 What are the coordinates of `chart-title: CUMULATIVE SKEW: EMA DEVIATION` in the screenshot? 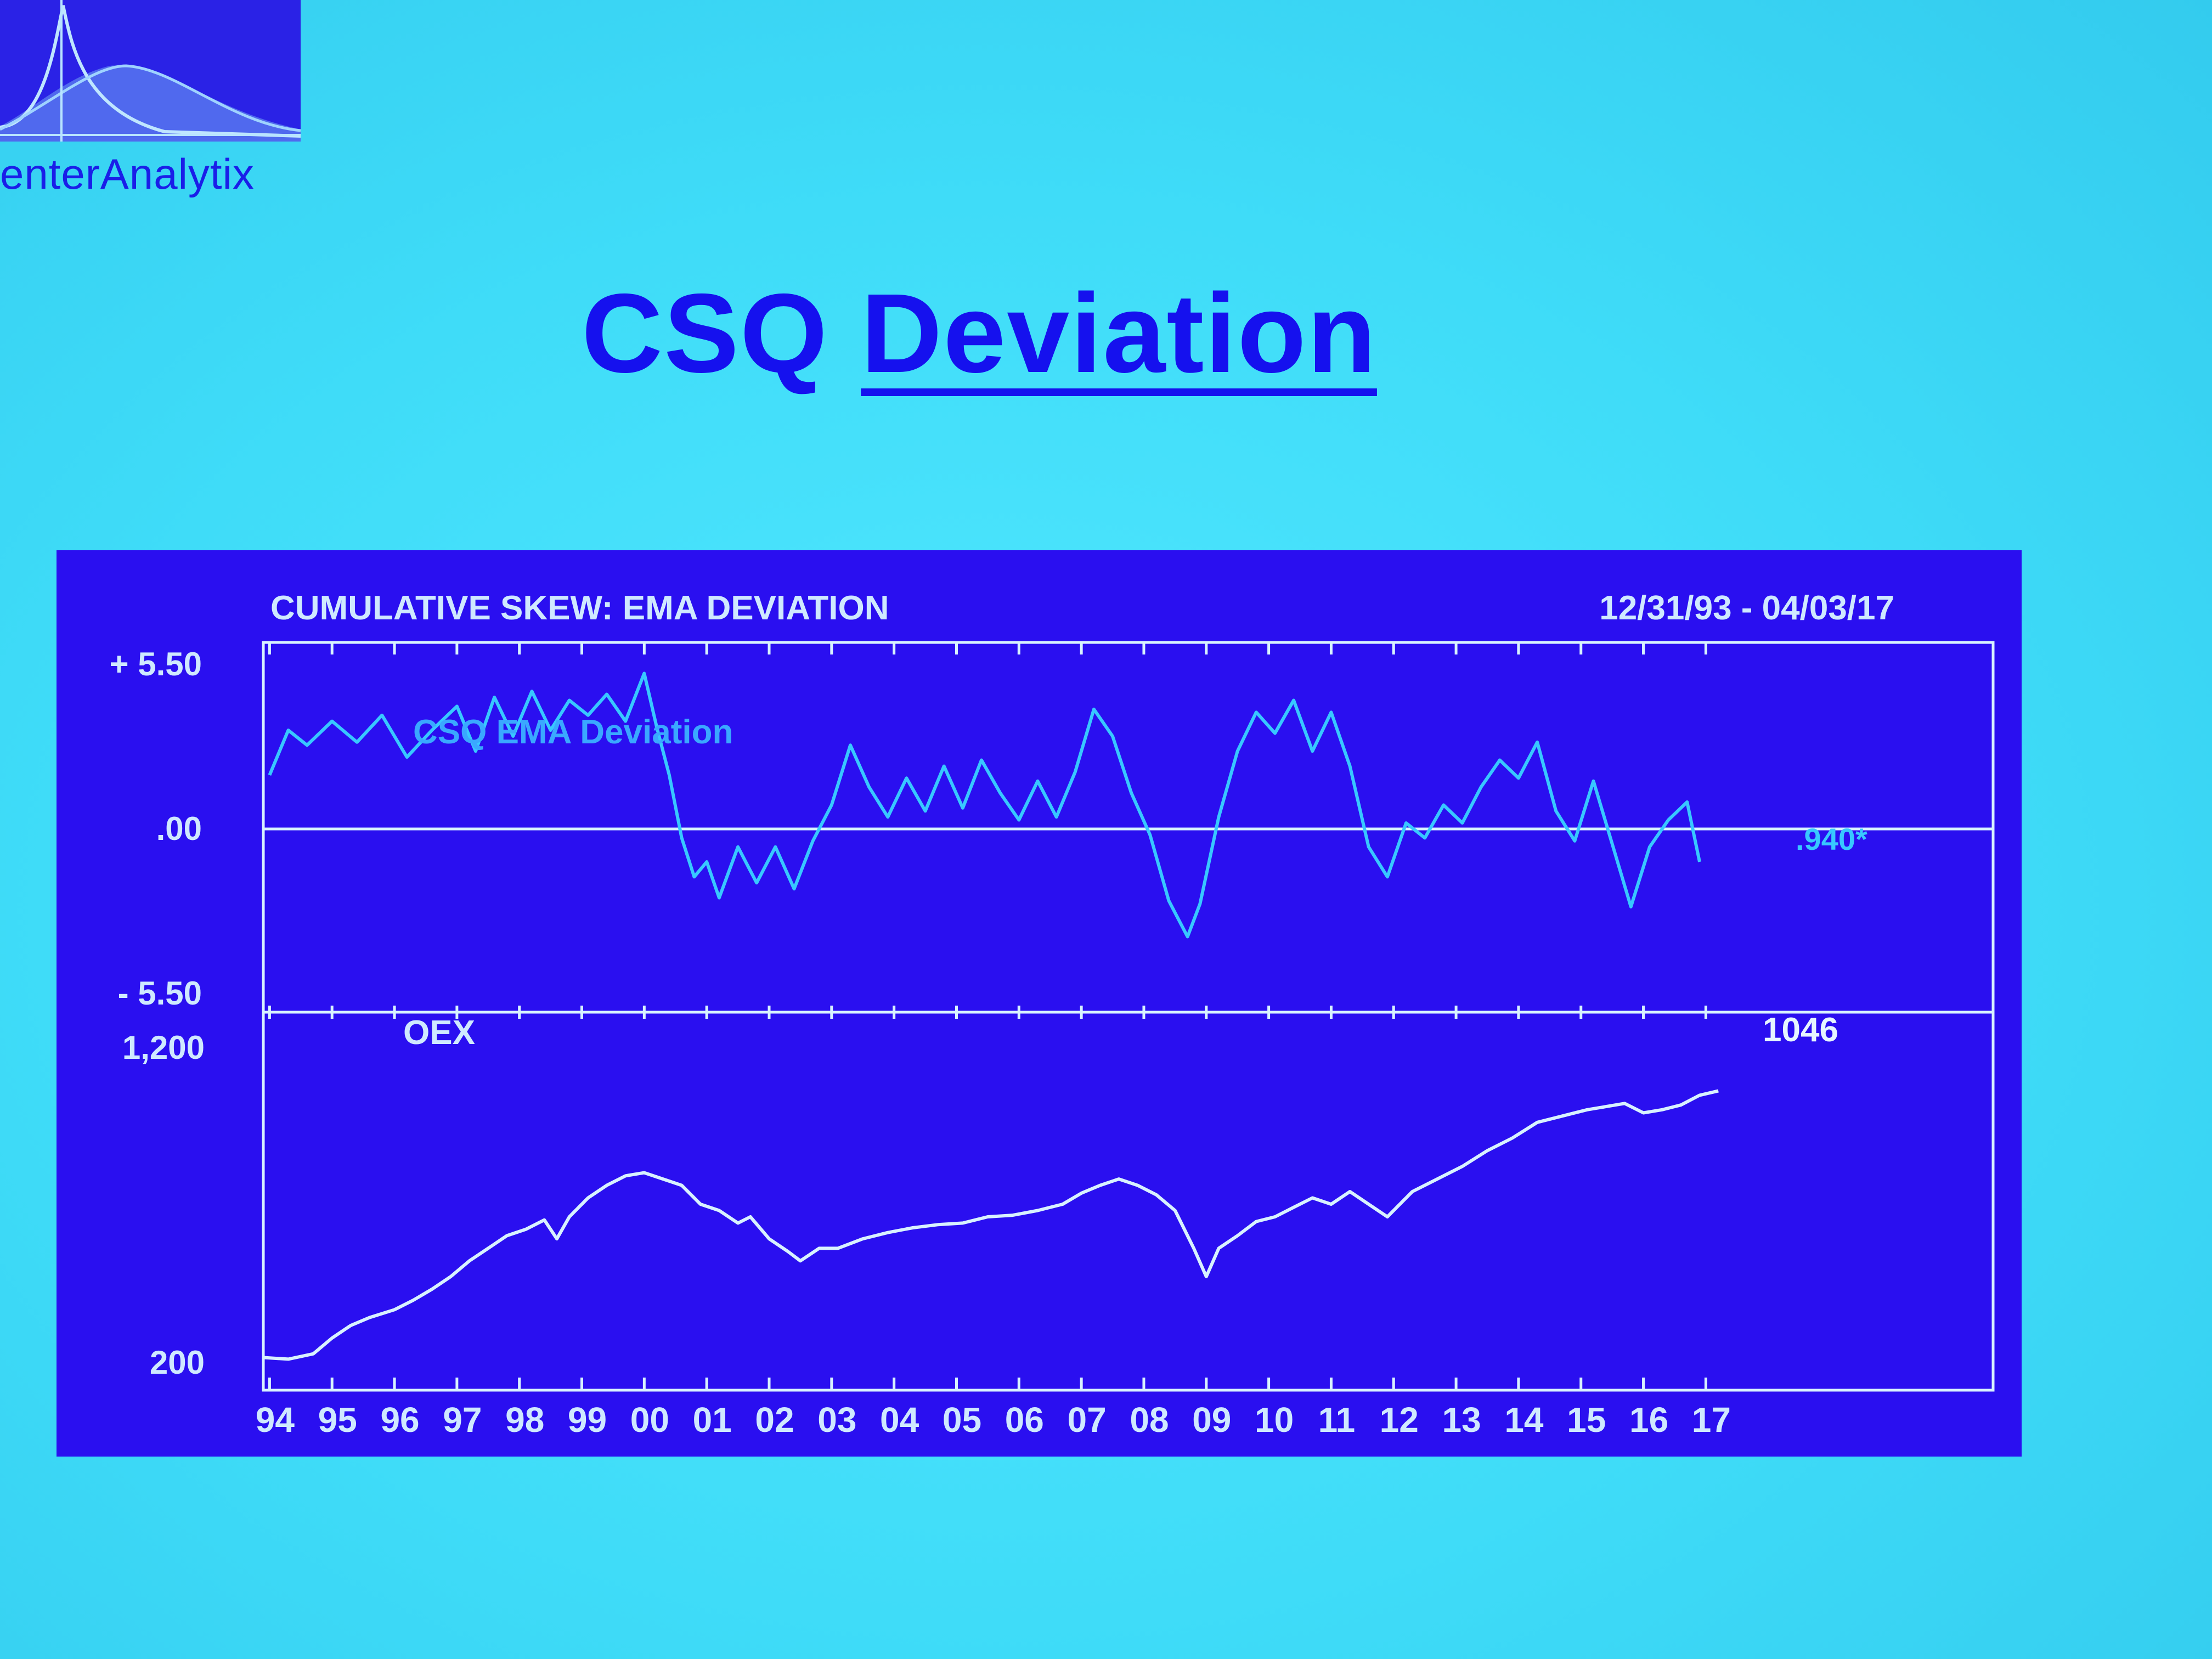 It's located at (579, 608).